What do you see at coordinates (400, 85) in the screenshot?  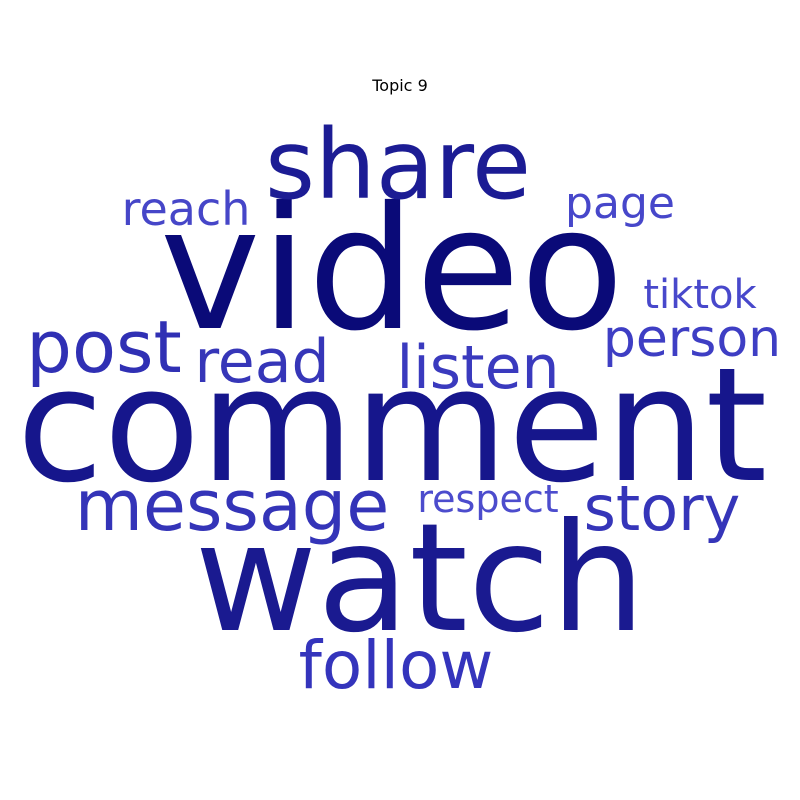 I see `chart-title: Topic 9` at bounding box center [400, 85].